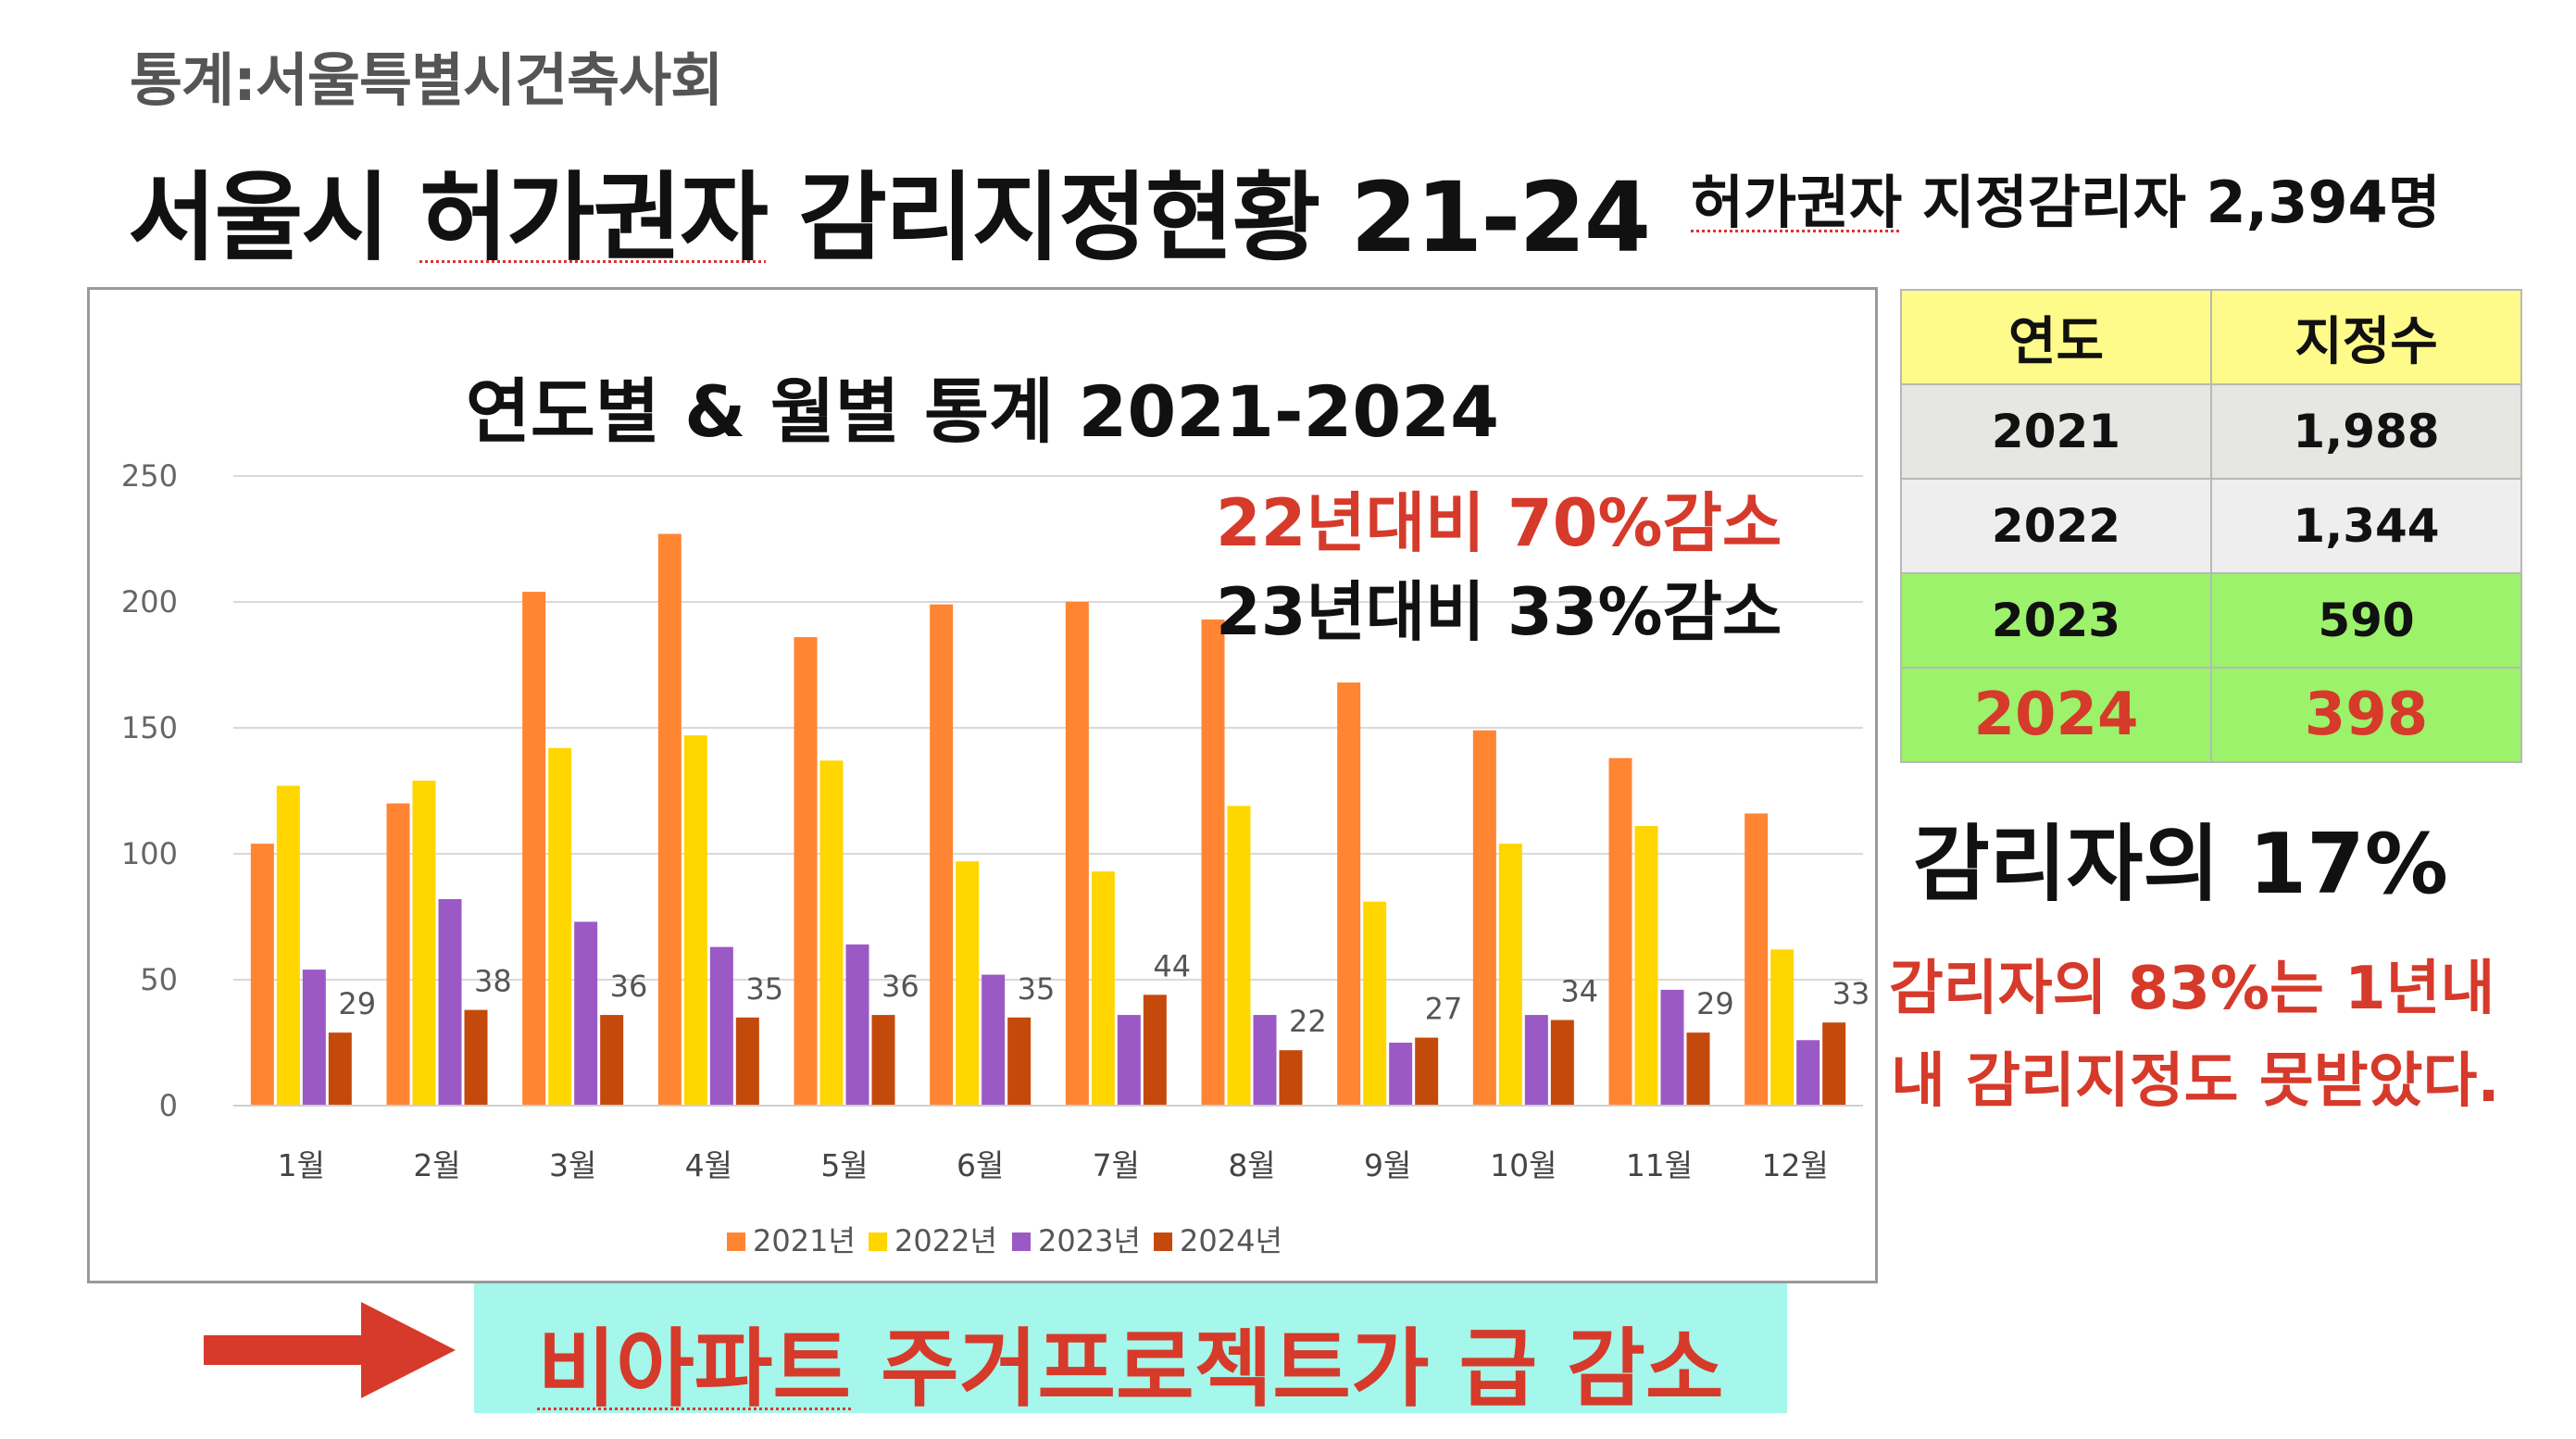 This screenshot has height=1439, width=2576. I want to click on table-row: 2023 590, so click(2211, 620).